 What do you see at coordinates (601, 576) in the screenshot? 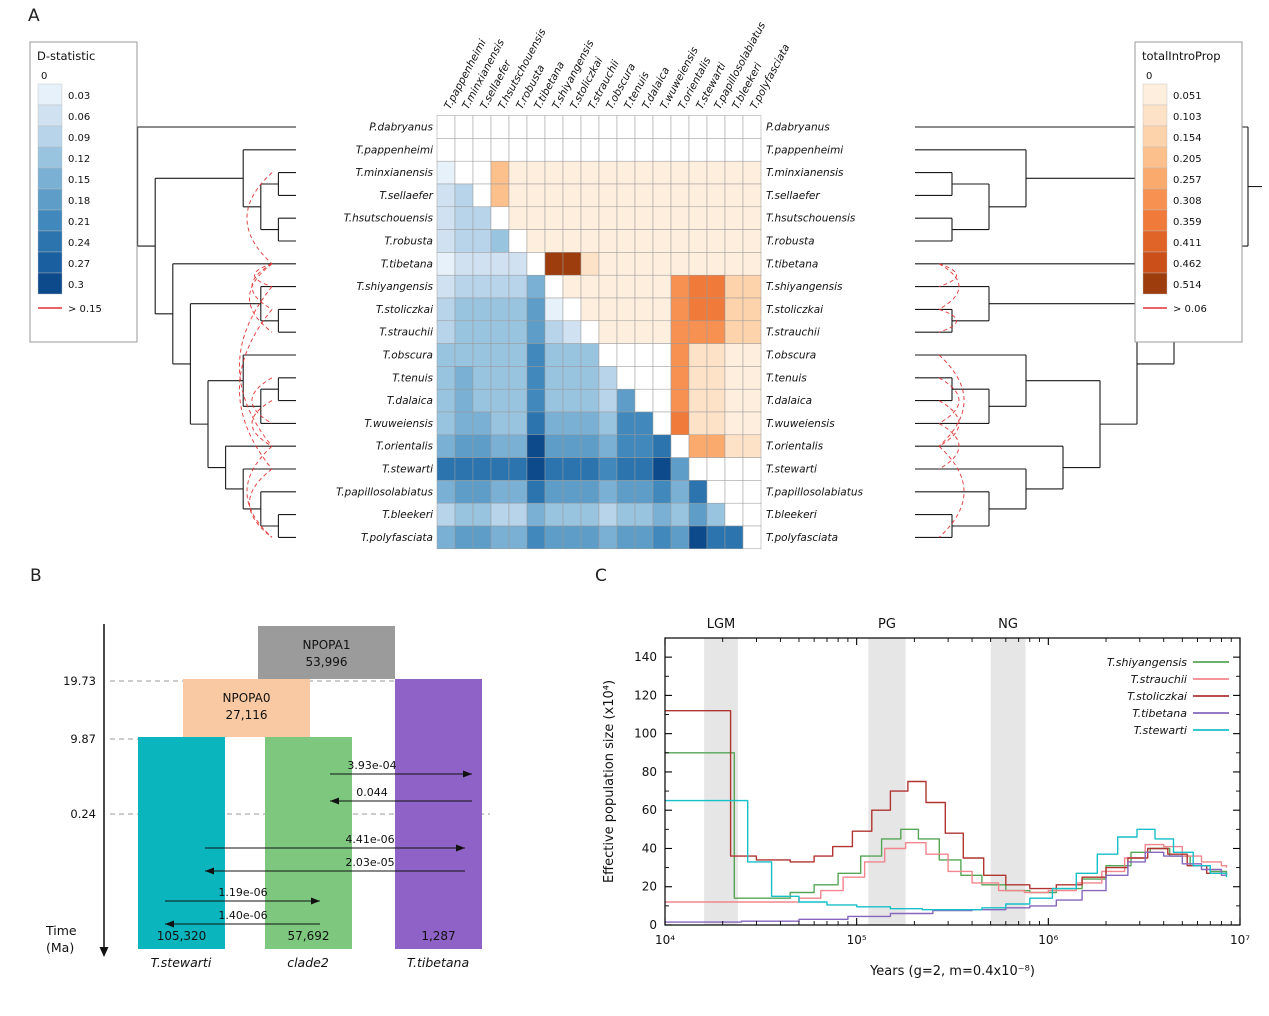
I see `panel-c-label: C` at bounding box center [601, 576].